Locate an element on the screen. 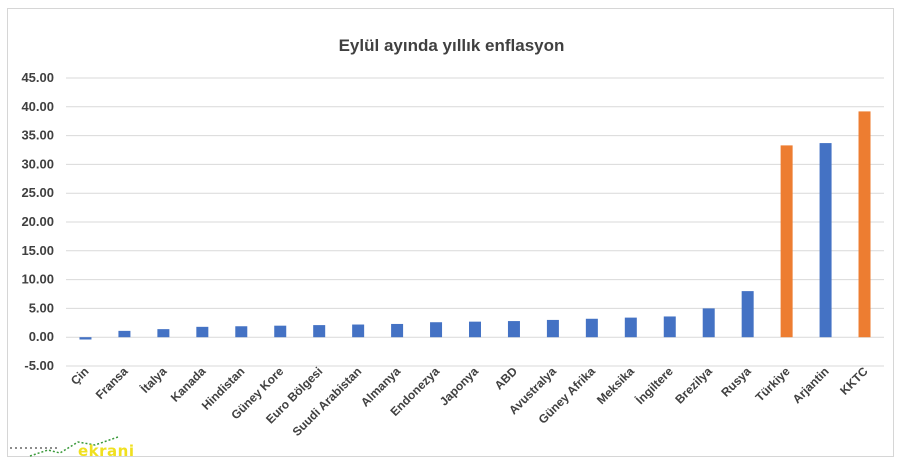 This screenshot has height=466, width=903. x-category-label: Brezilya is located at coordinates (693, 385).